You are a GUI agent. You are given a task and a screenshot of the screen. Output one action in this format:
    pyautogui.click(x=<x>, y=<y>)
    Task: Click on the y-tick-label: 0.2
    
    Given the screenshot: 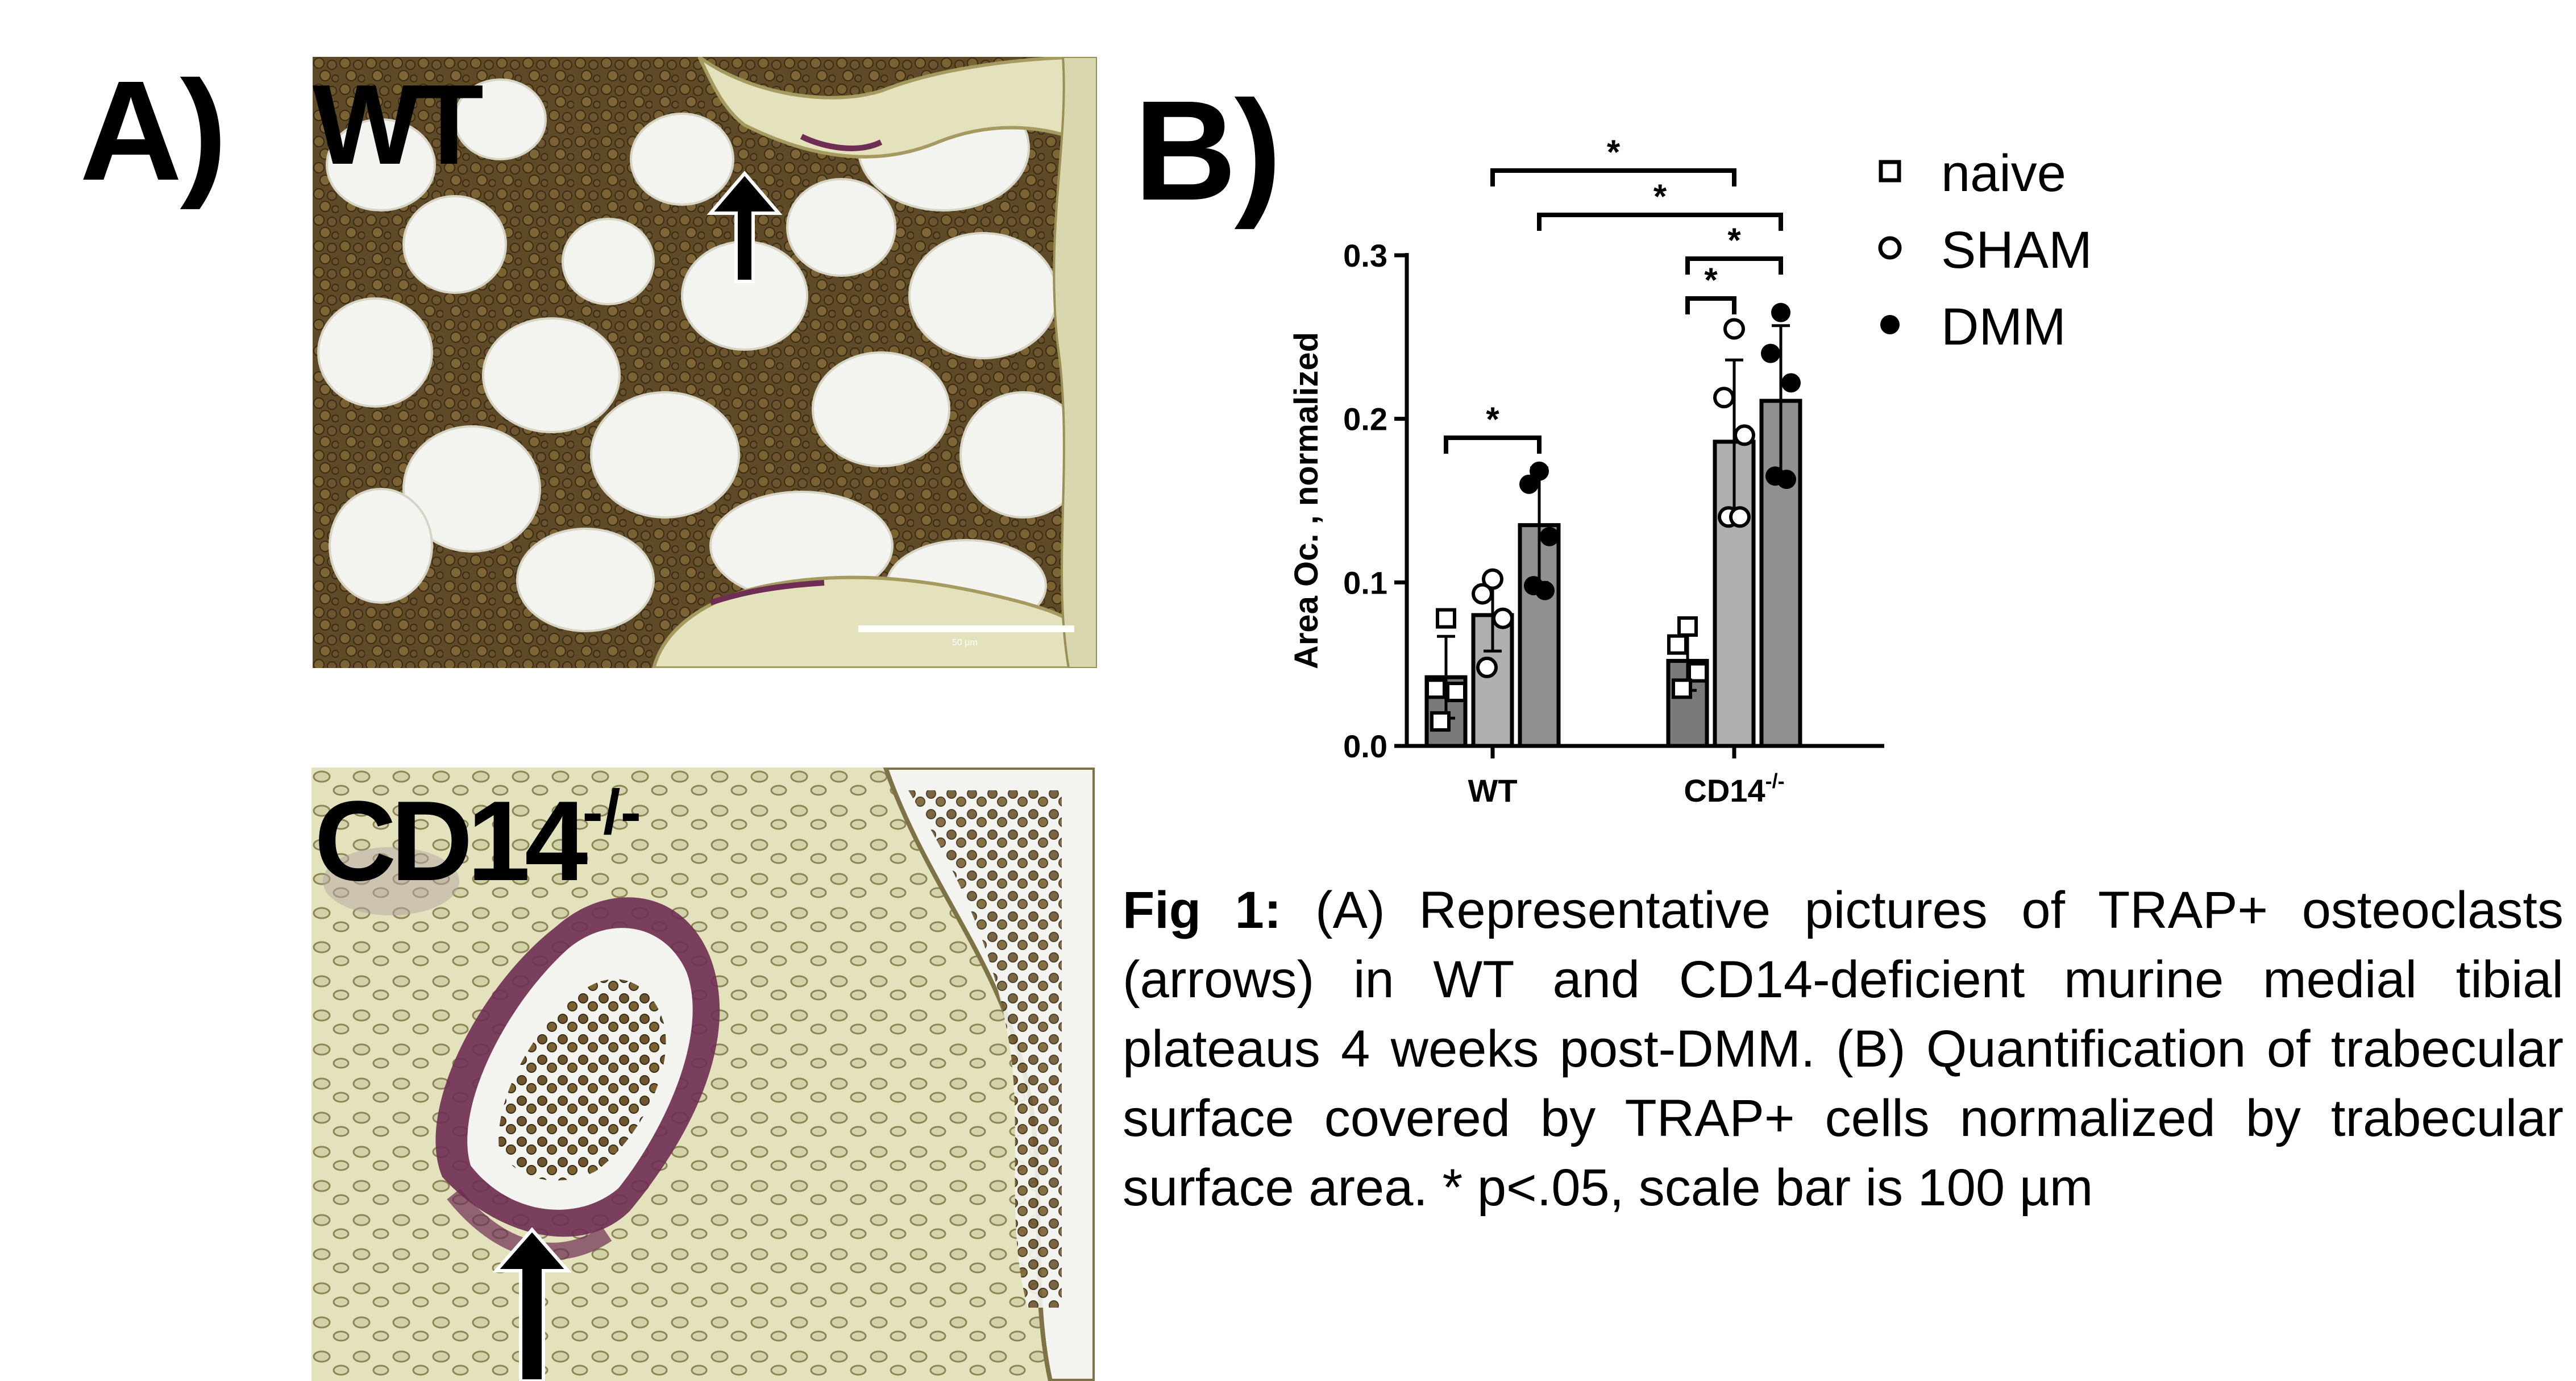 What is the action you would take?
    pyautogui.click(x=1365, y=419)
    